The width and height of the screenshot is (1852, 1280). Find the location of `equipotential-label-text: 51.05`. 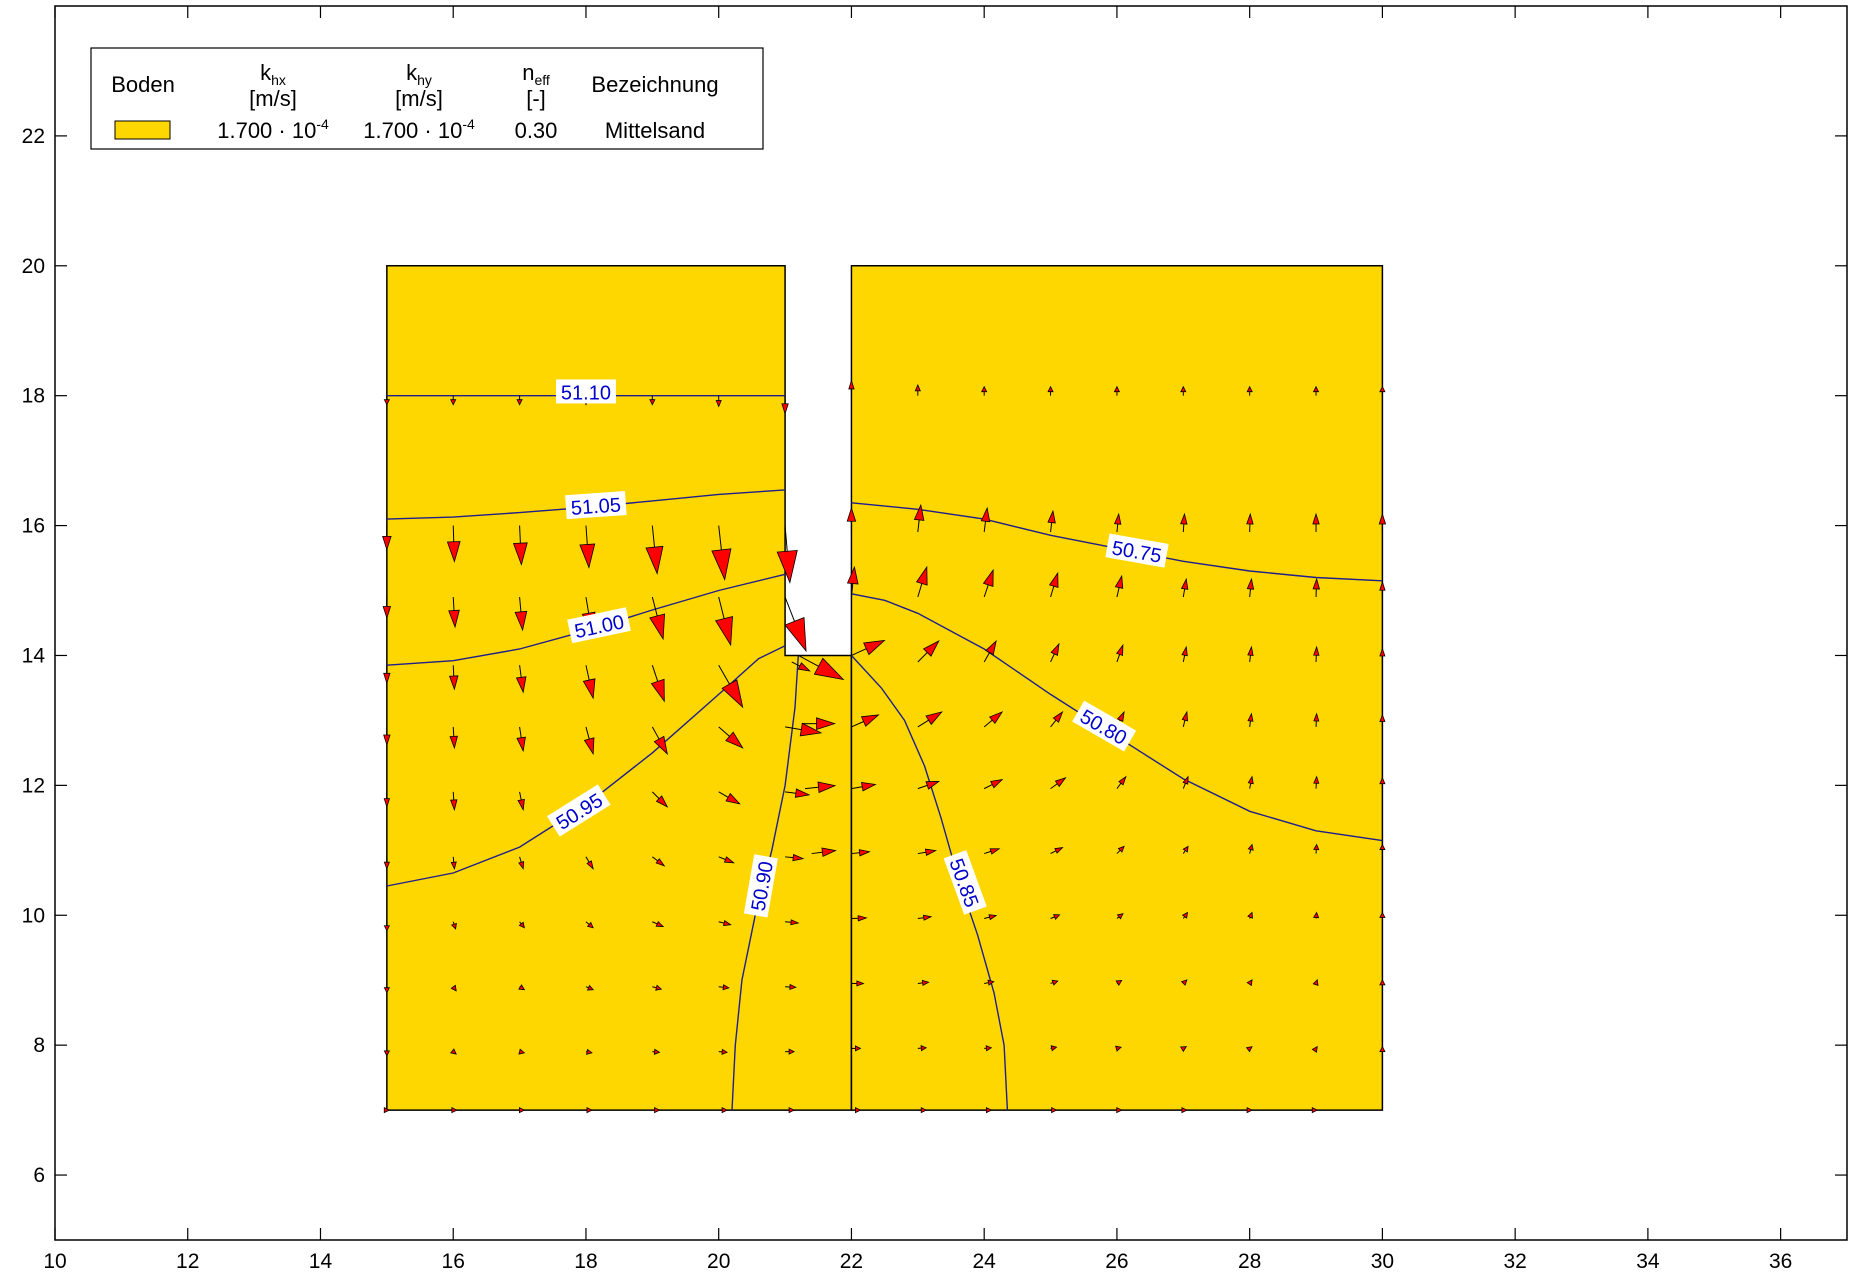

equipotential-label-text: 51.05 is located at coordinates (595, 506).